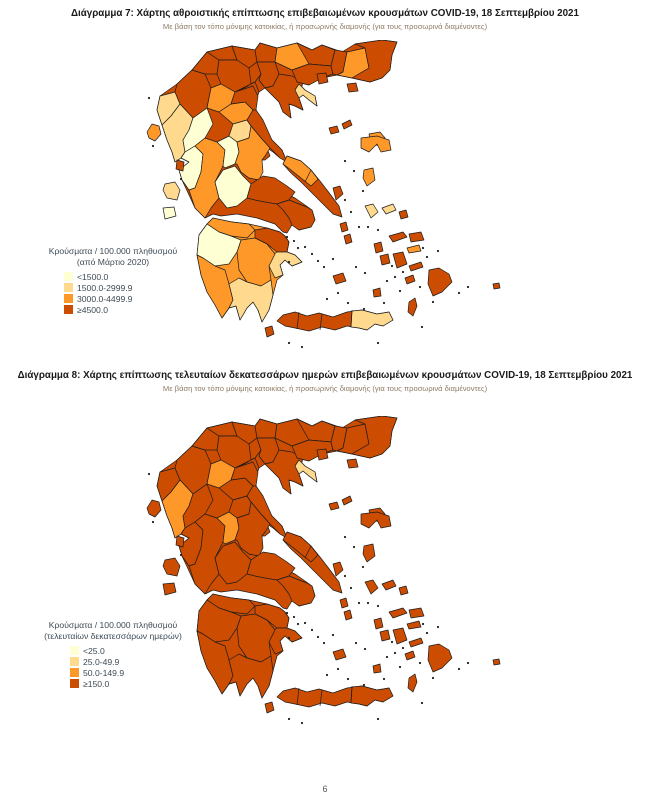 The image size is (650, 804). I want to click on larissa-region, so click(244, 98).